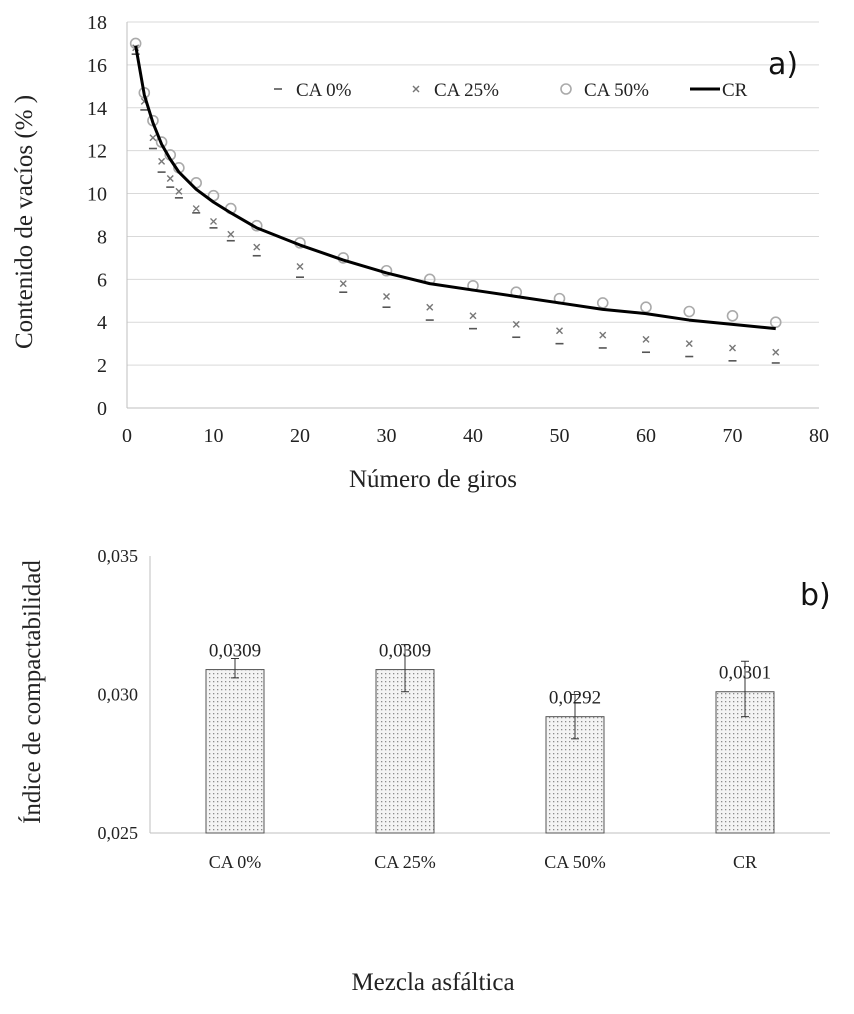 The height and width of the screenshot is (1014, 854). Describe the element at coordinates (387, 436) in the screenshot. I see `x-tick-label-30: 30` at that location.